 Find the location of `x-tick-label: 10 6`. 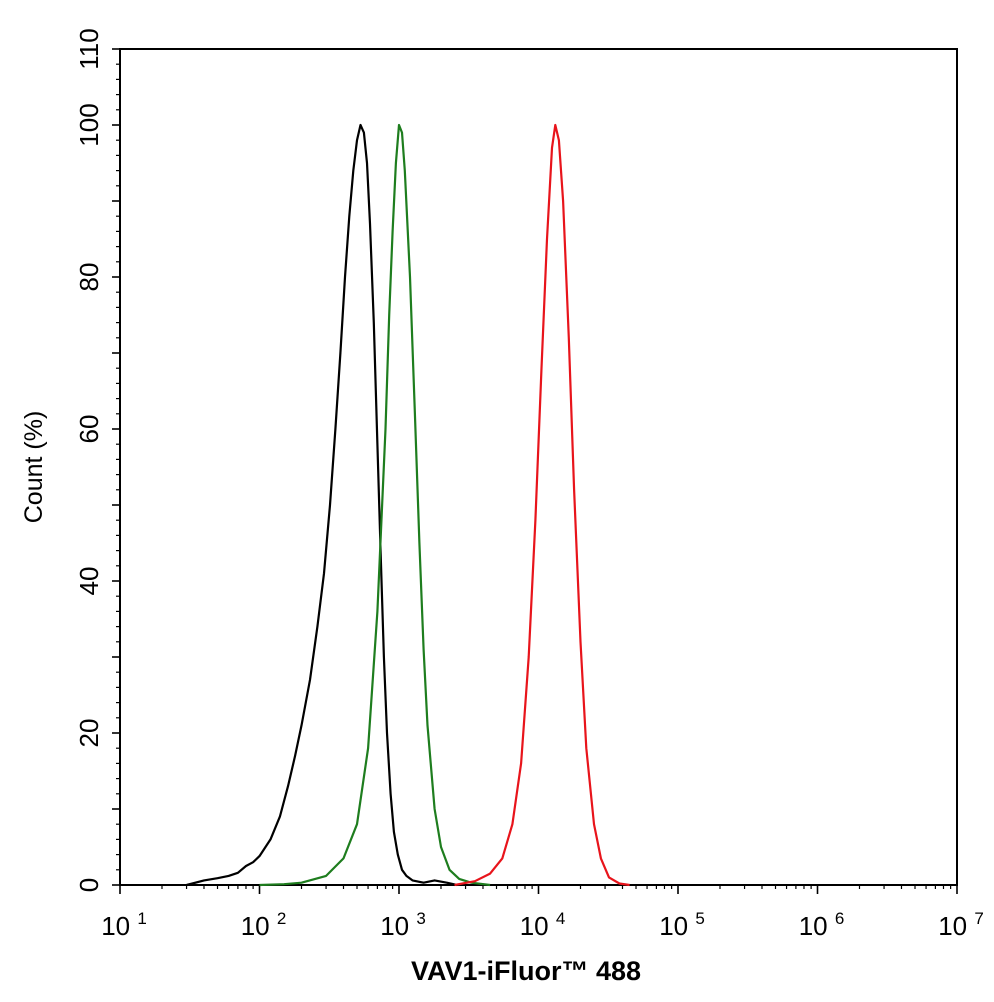

x-tick-label: 10 6 is located at coordinates (822, 925).